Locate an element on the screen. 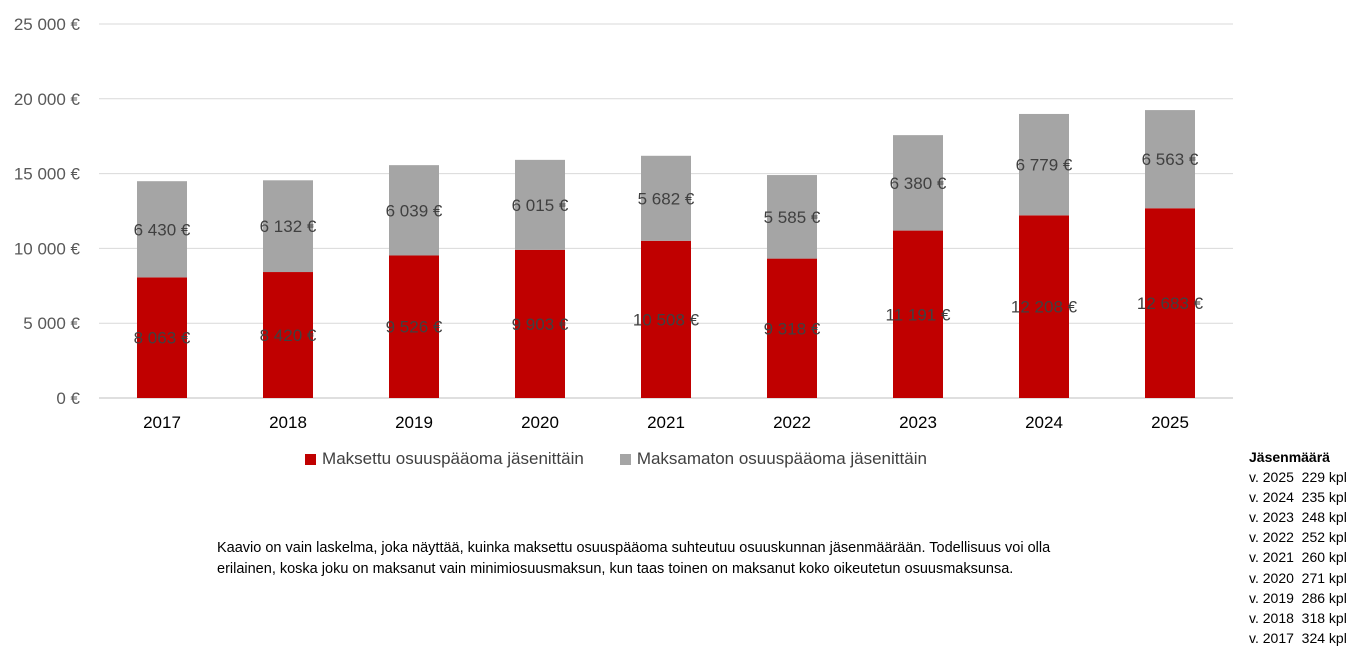  x-tick-label: 2024 is located at coordinates (1044, 422).